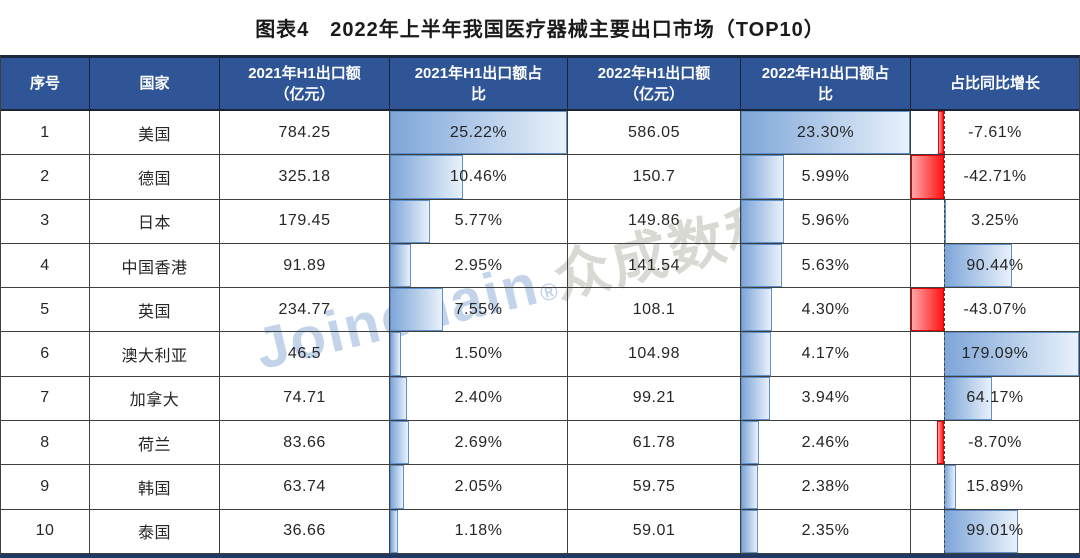 The width and height of the screenshot is (1080, 558). I want to click on share-2021-cell: 2.40%, so click(479, 399).